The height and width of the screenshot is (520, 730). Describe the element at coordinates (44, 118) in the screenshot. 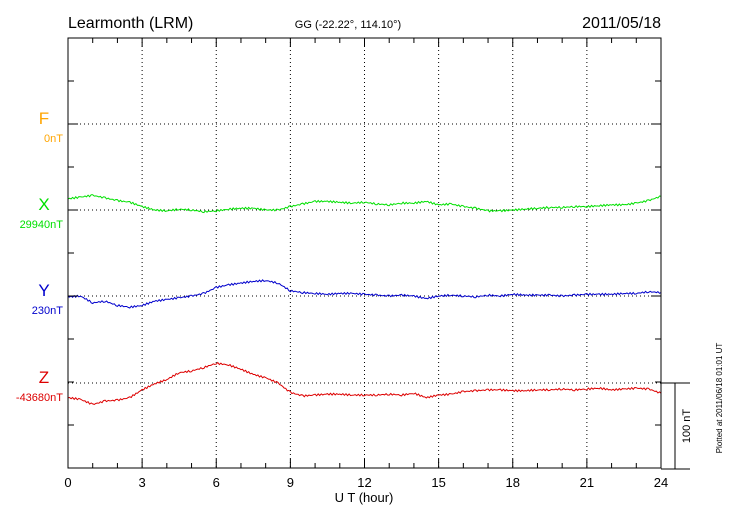

I see `component-name: F` at that location.